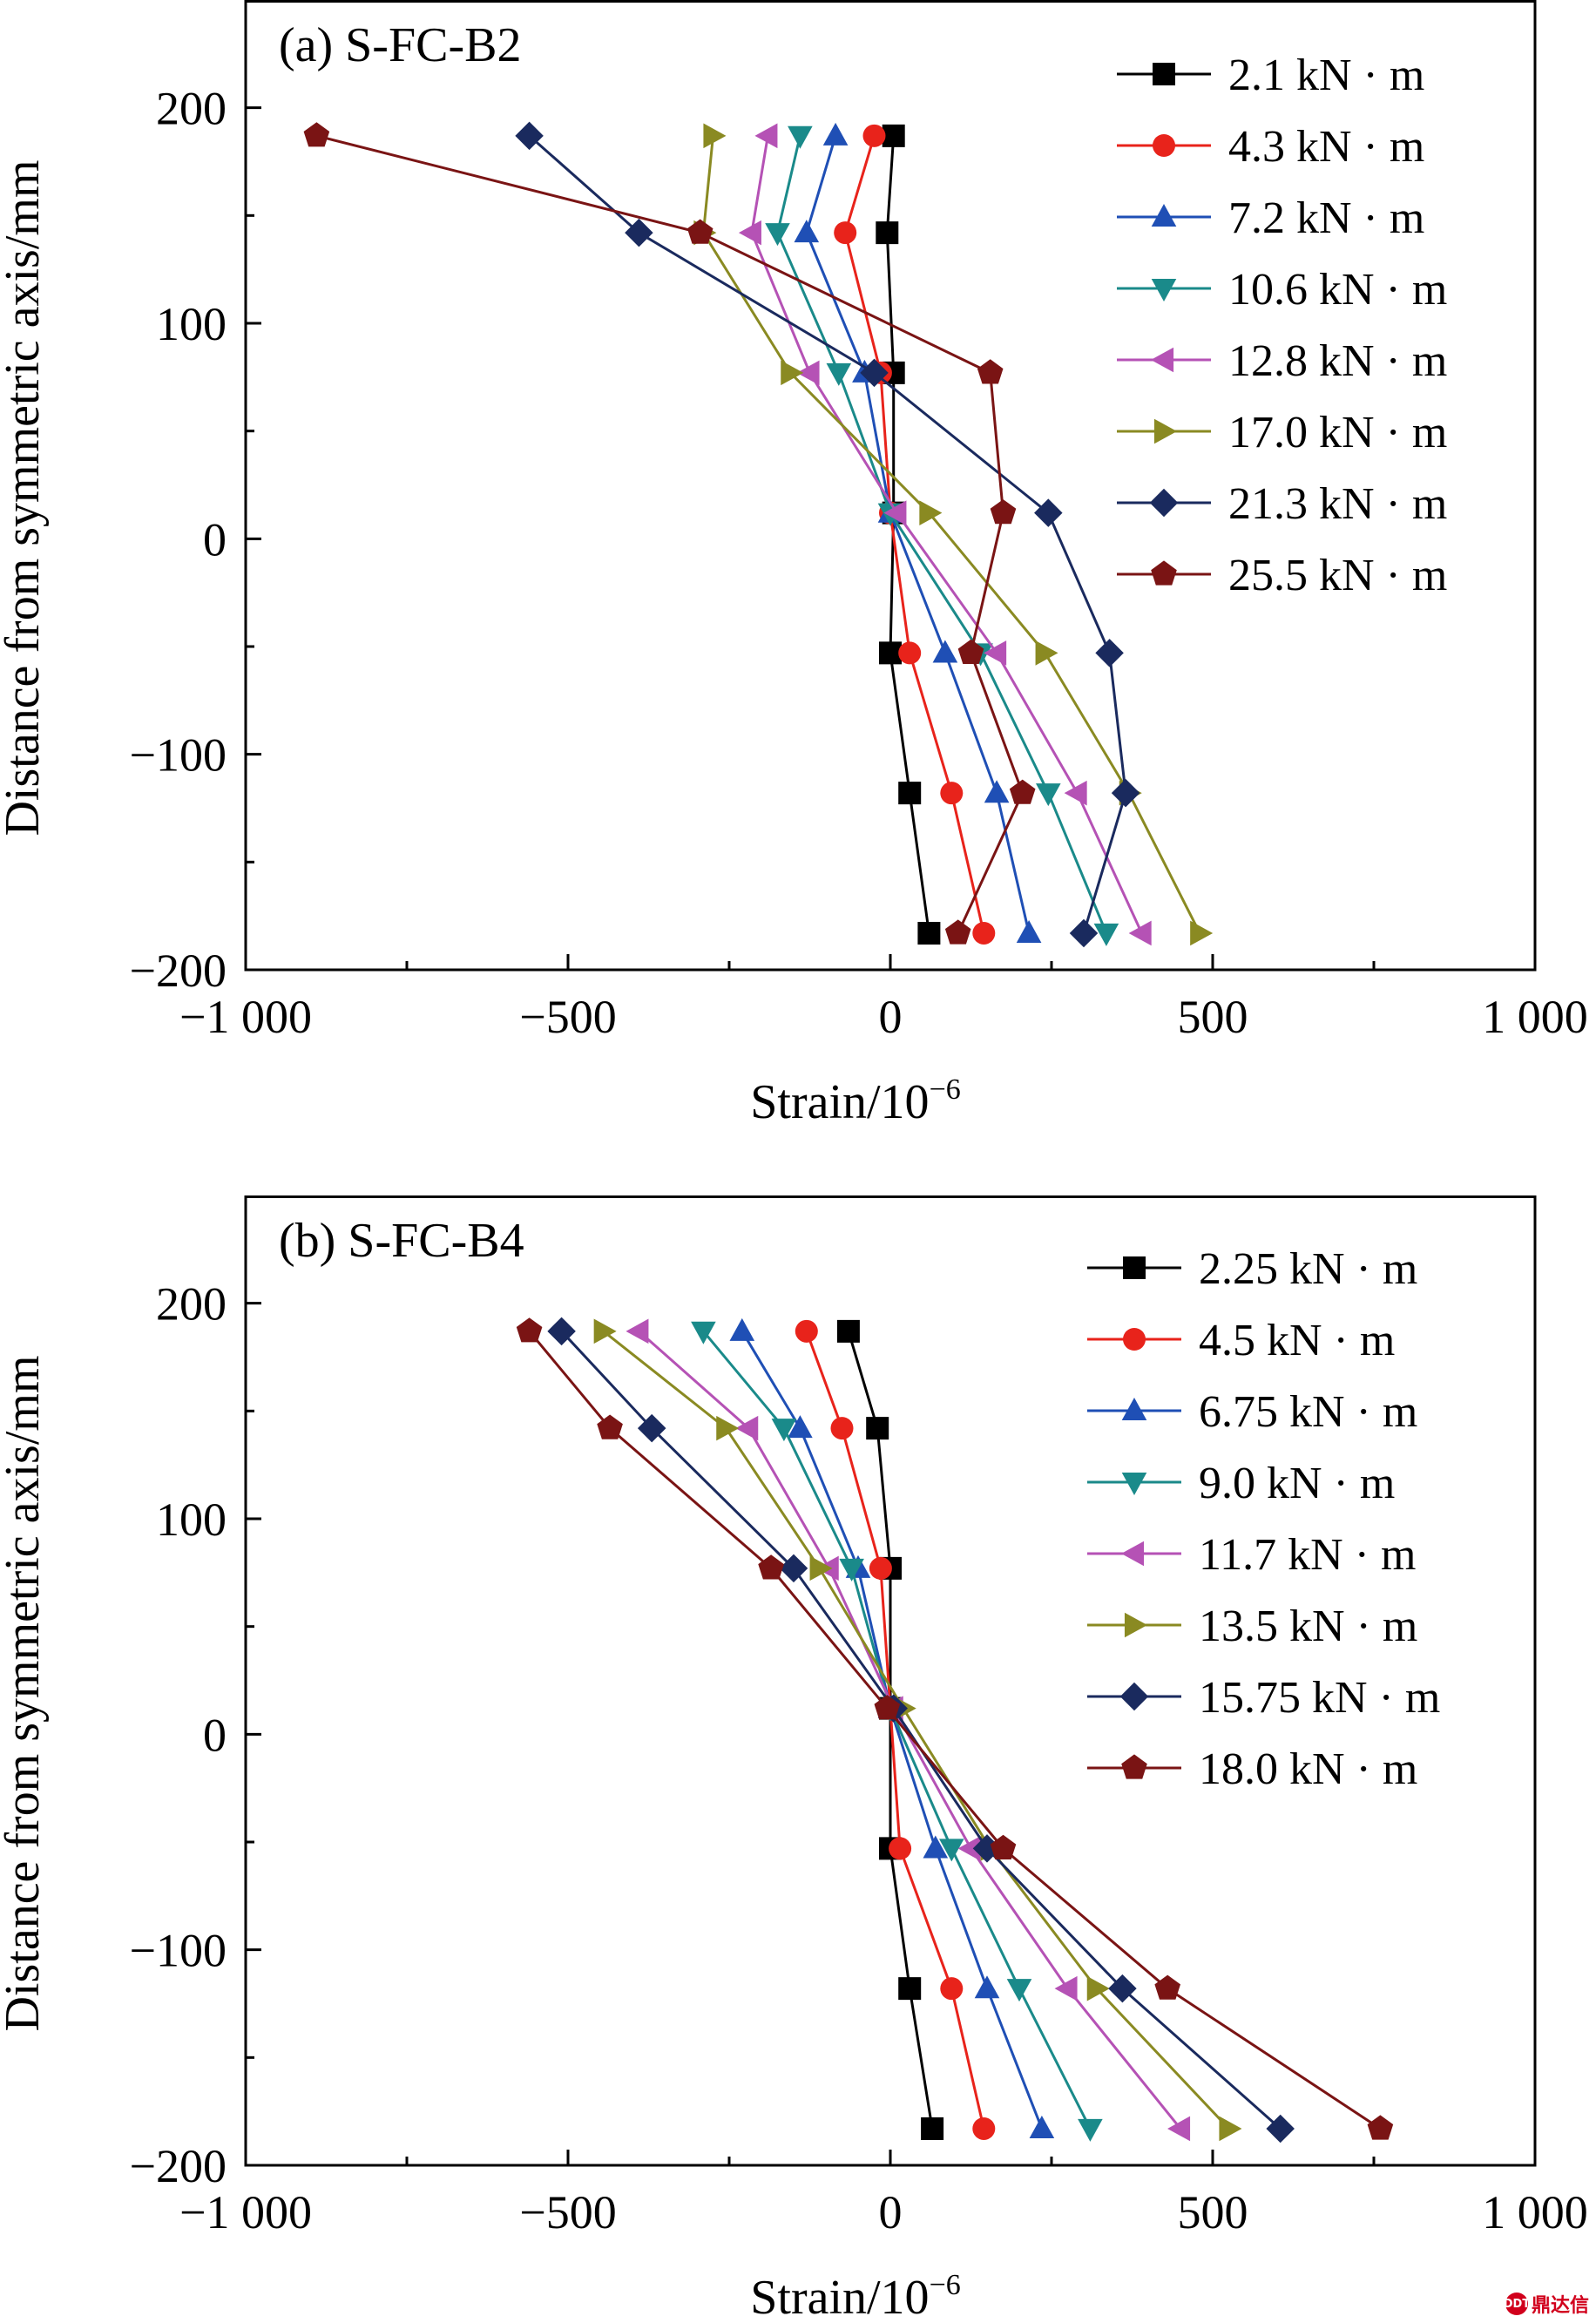 This screenshot has height=2323, width=1596. What do you see at coordinates (567, 2212) in the screenshot?
I see `x-tick-label: −500` at bounding box center [567, 2212].